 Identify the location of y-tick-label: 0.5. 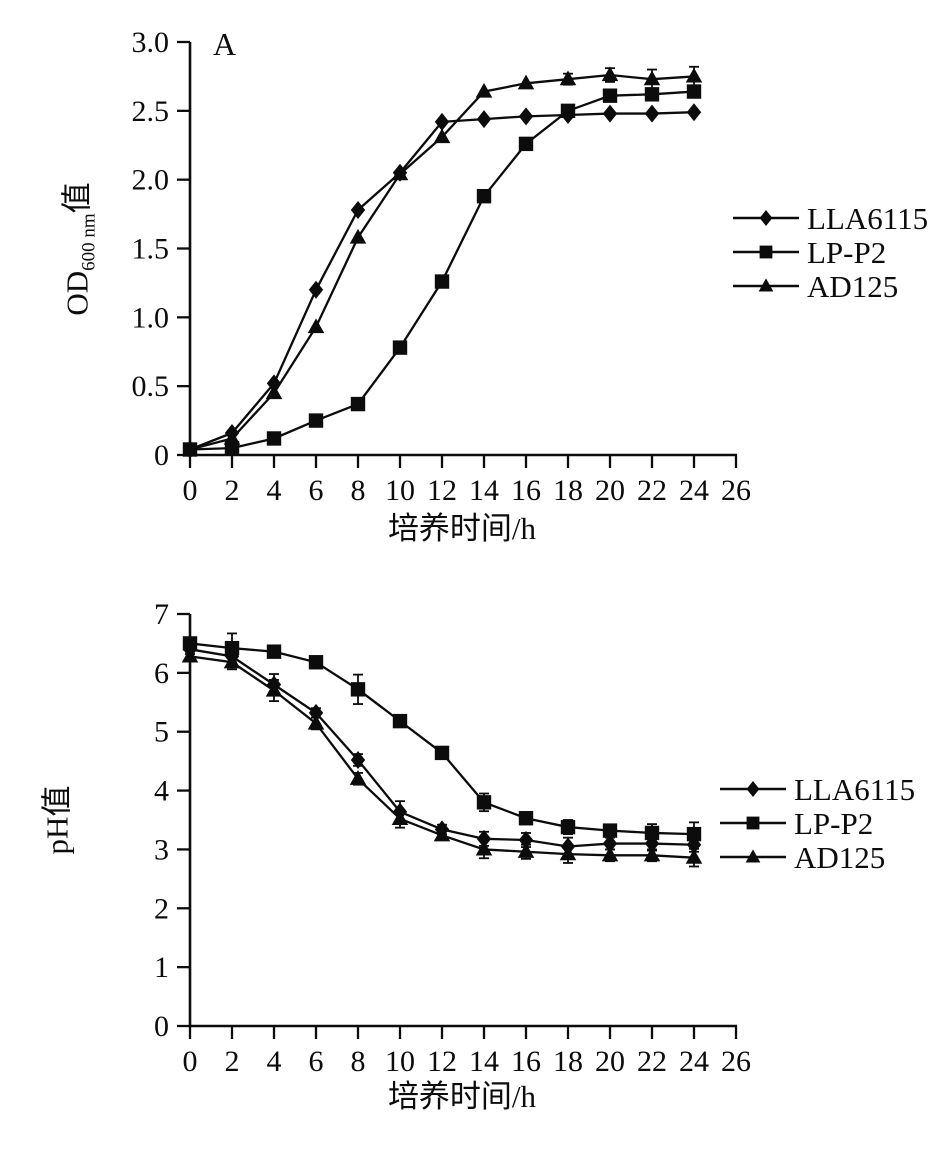
(151, 386).